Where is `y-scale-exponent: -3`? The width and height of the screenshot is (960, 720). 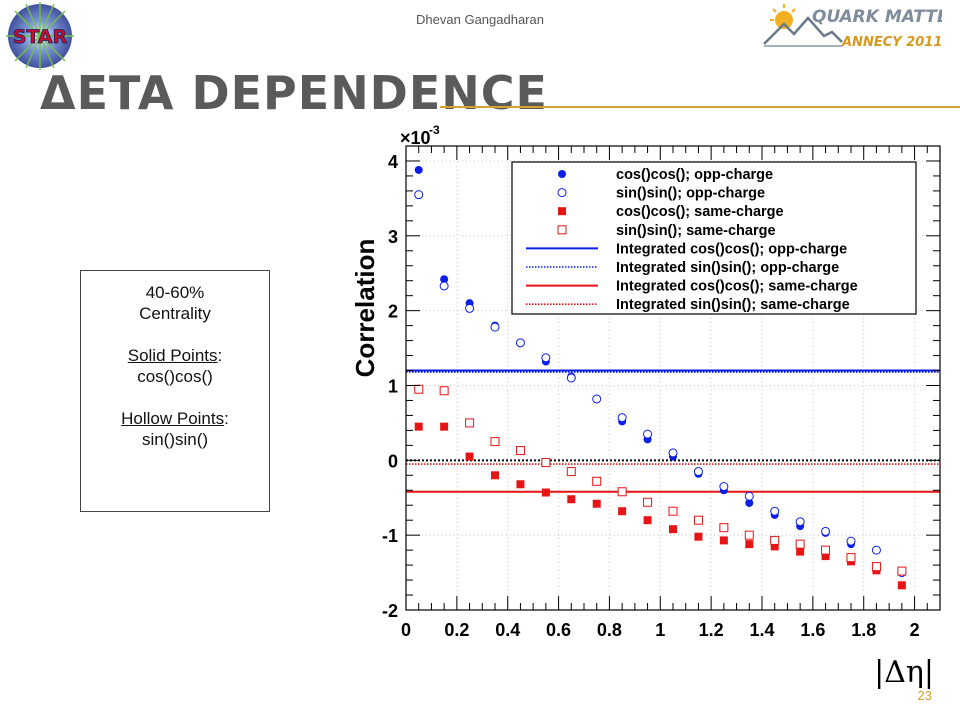 y-scale-exponent: -3 is located at coordinates (434, 130).